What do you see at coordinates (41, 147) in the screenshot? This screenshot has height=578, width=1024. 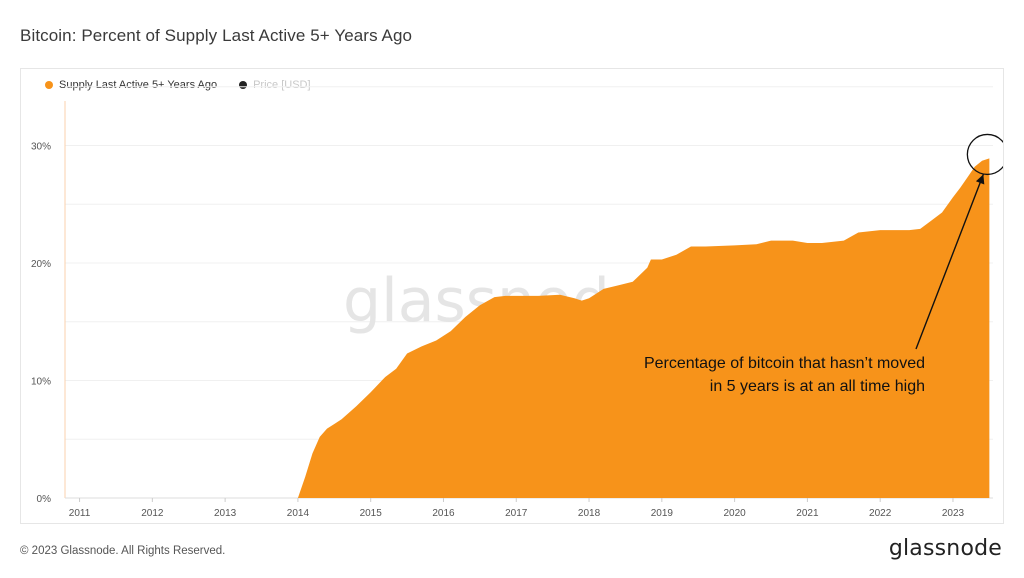 I see `y-tick-label: 30%` at bounding box center [41, 147].